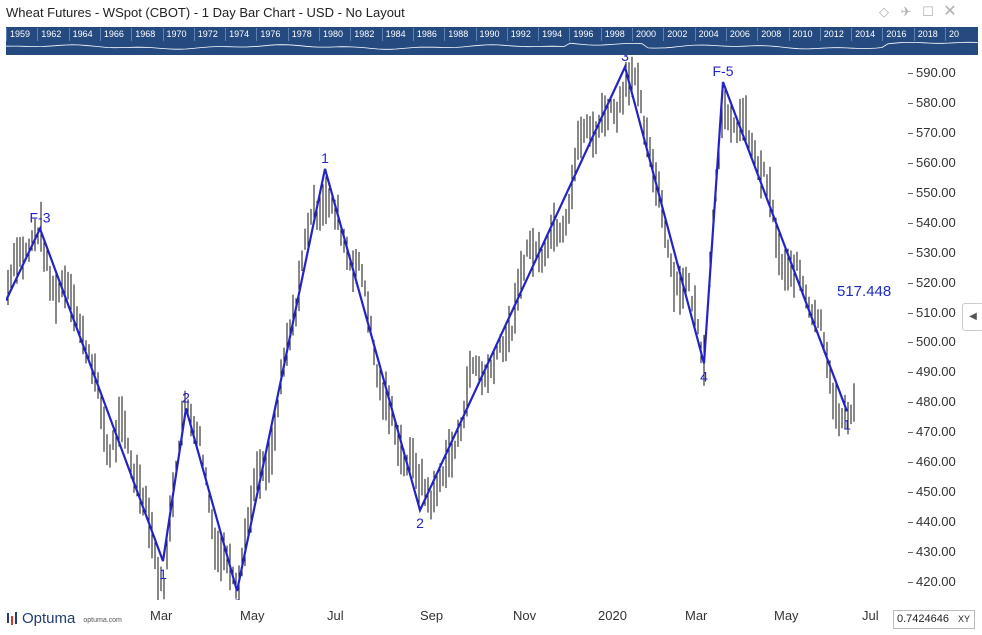  I want to click on price-tick-label: 590.00, so click(936, 72).